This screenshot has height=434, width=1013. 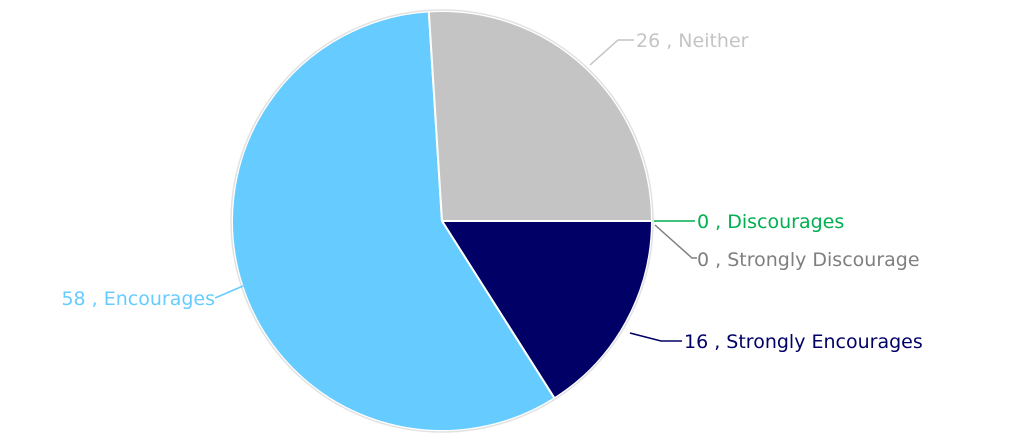 I want to click on slice-label-strongly-discourages: 0 , Strongly Discourage, so click(x=808, y=260).